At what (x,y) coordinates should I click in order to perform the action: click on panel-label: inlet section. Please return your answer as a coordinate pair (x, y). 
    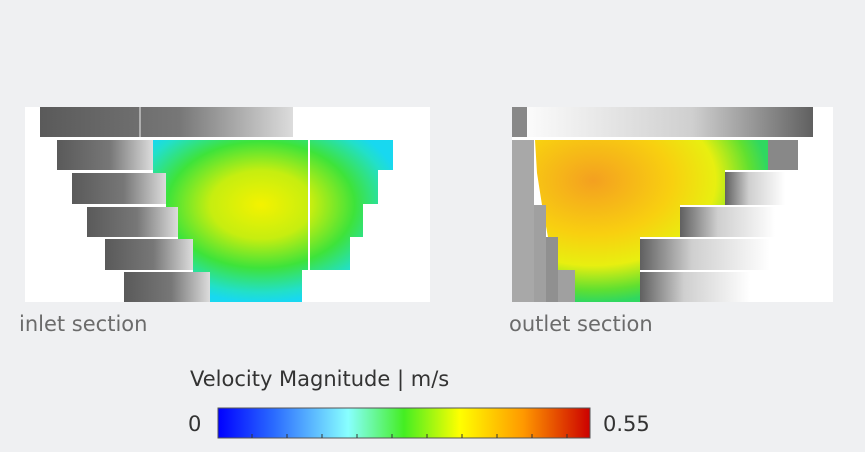
    Looking at the image, I should click on (83, 324).